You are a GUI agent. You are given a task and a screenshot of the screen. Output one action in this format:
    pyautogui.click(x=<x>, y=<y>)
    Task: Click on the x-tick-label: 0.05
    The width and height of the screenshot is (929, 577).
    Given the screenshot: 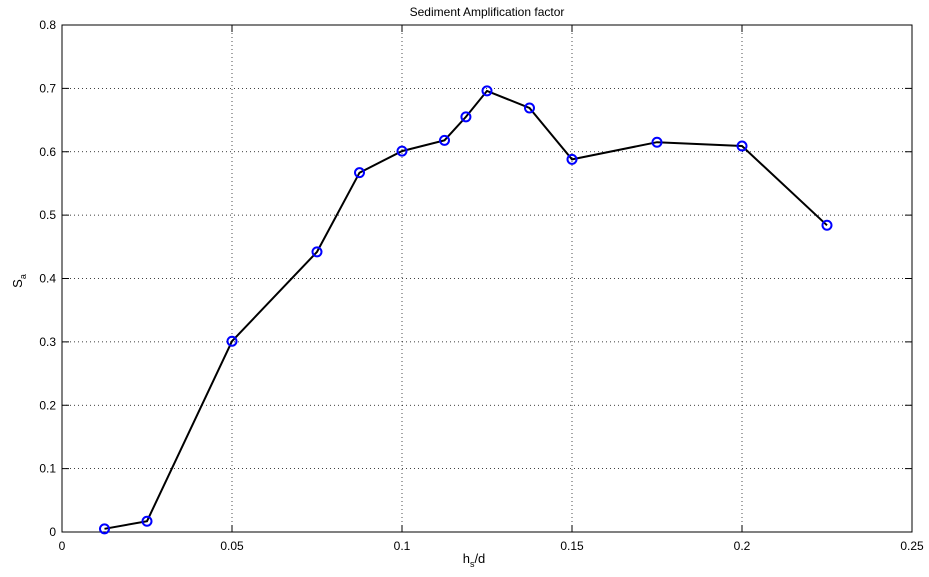 What is the action you would take?
    pyautogui.click(x=232, y=546)
    